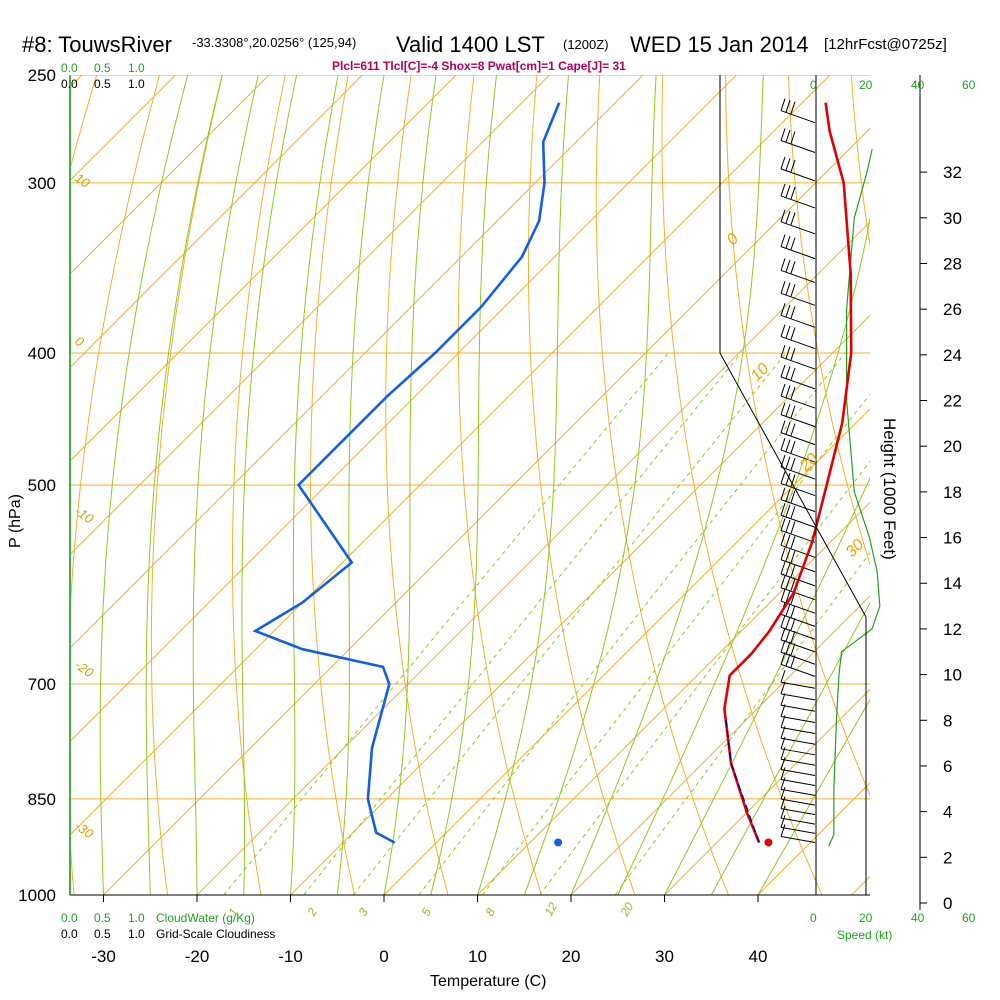  Describe the element at coordinates (952, 218) in the screenshot. I see `height-tick-30: 30` at that location.